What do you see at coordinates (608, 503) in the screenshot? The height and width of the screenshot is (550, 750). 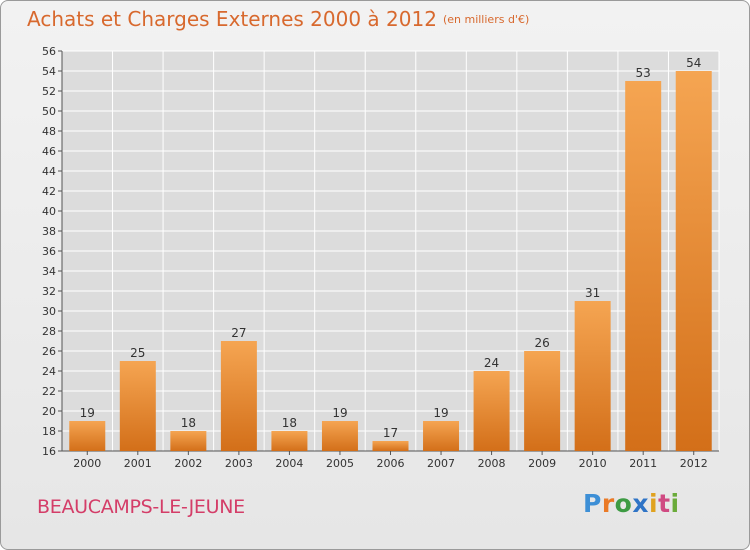 I see `logo-letter: r` at bounding box center [608, 503].